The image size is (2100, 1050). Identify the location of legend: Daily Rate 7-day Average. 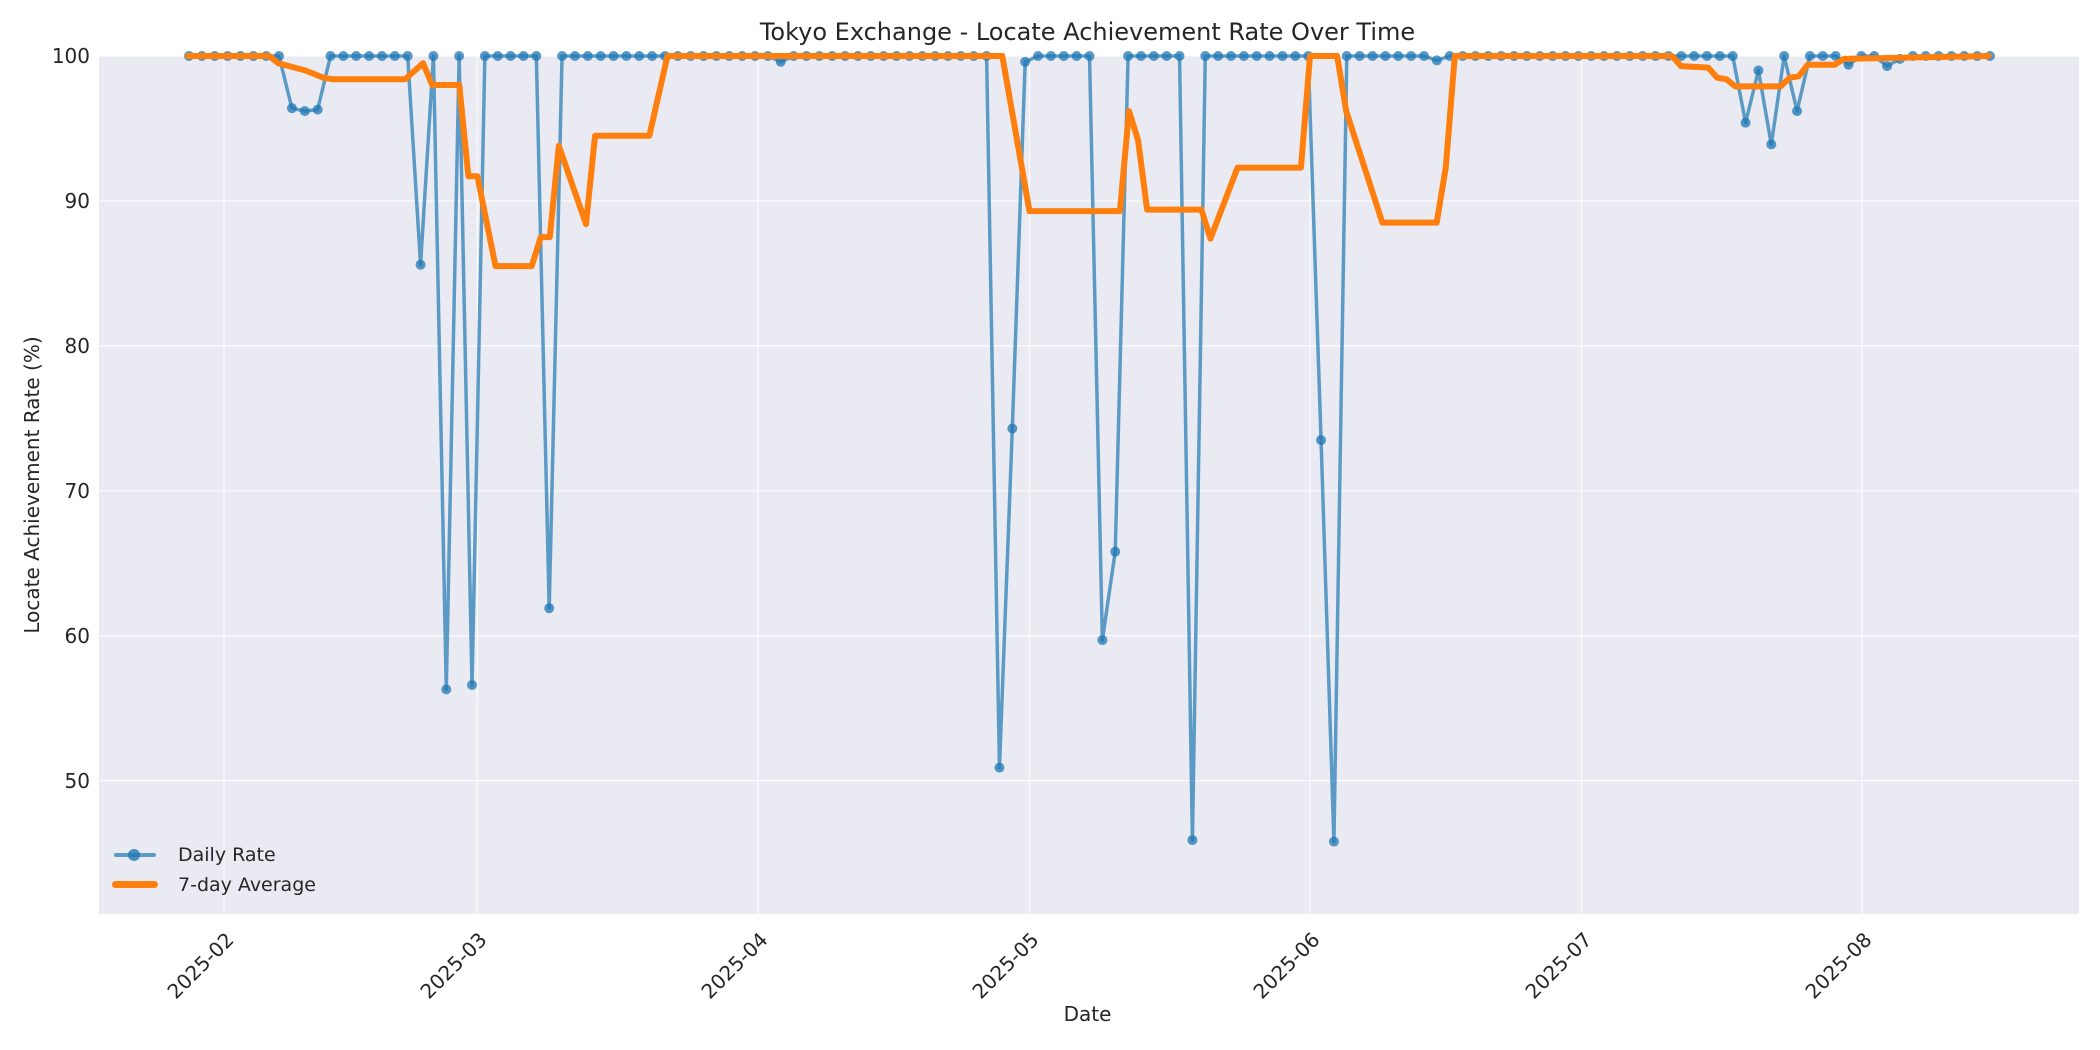
(213, 870).